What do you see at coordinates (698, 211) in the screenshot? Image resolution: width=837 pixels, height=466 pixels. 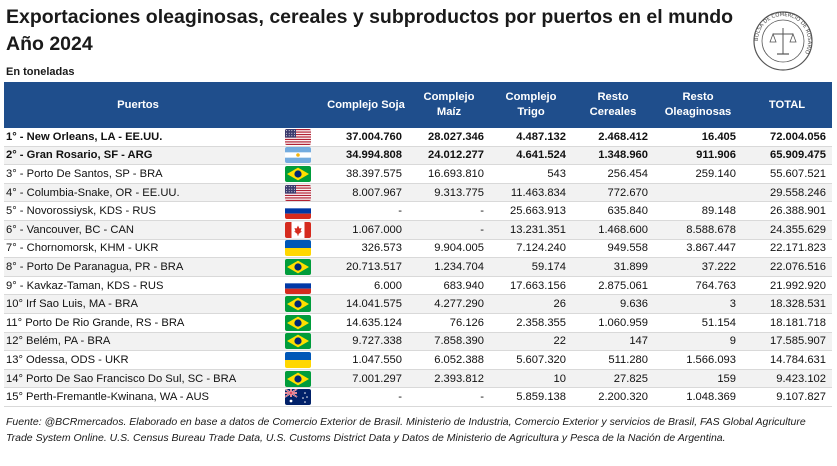 I see `oleaginosas-cell: 89.148` at bounding box center [698, 211].